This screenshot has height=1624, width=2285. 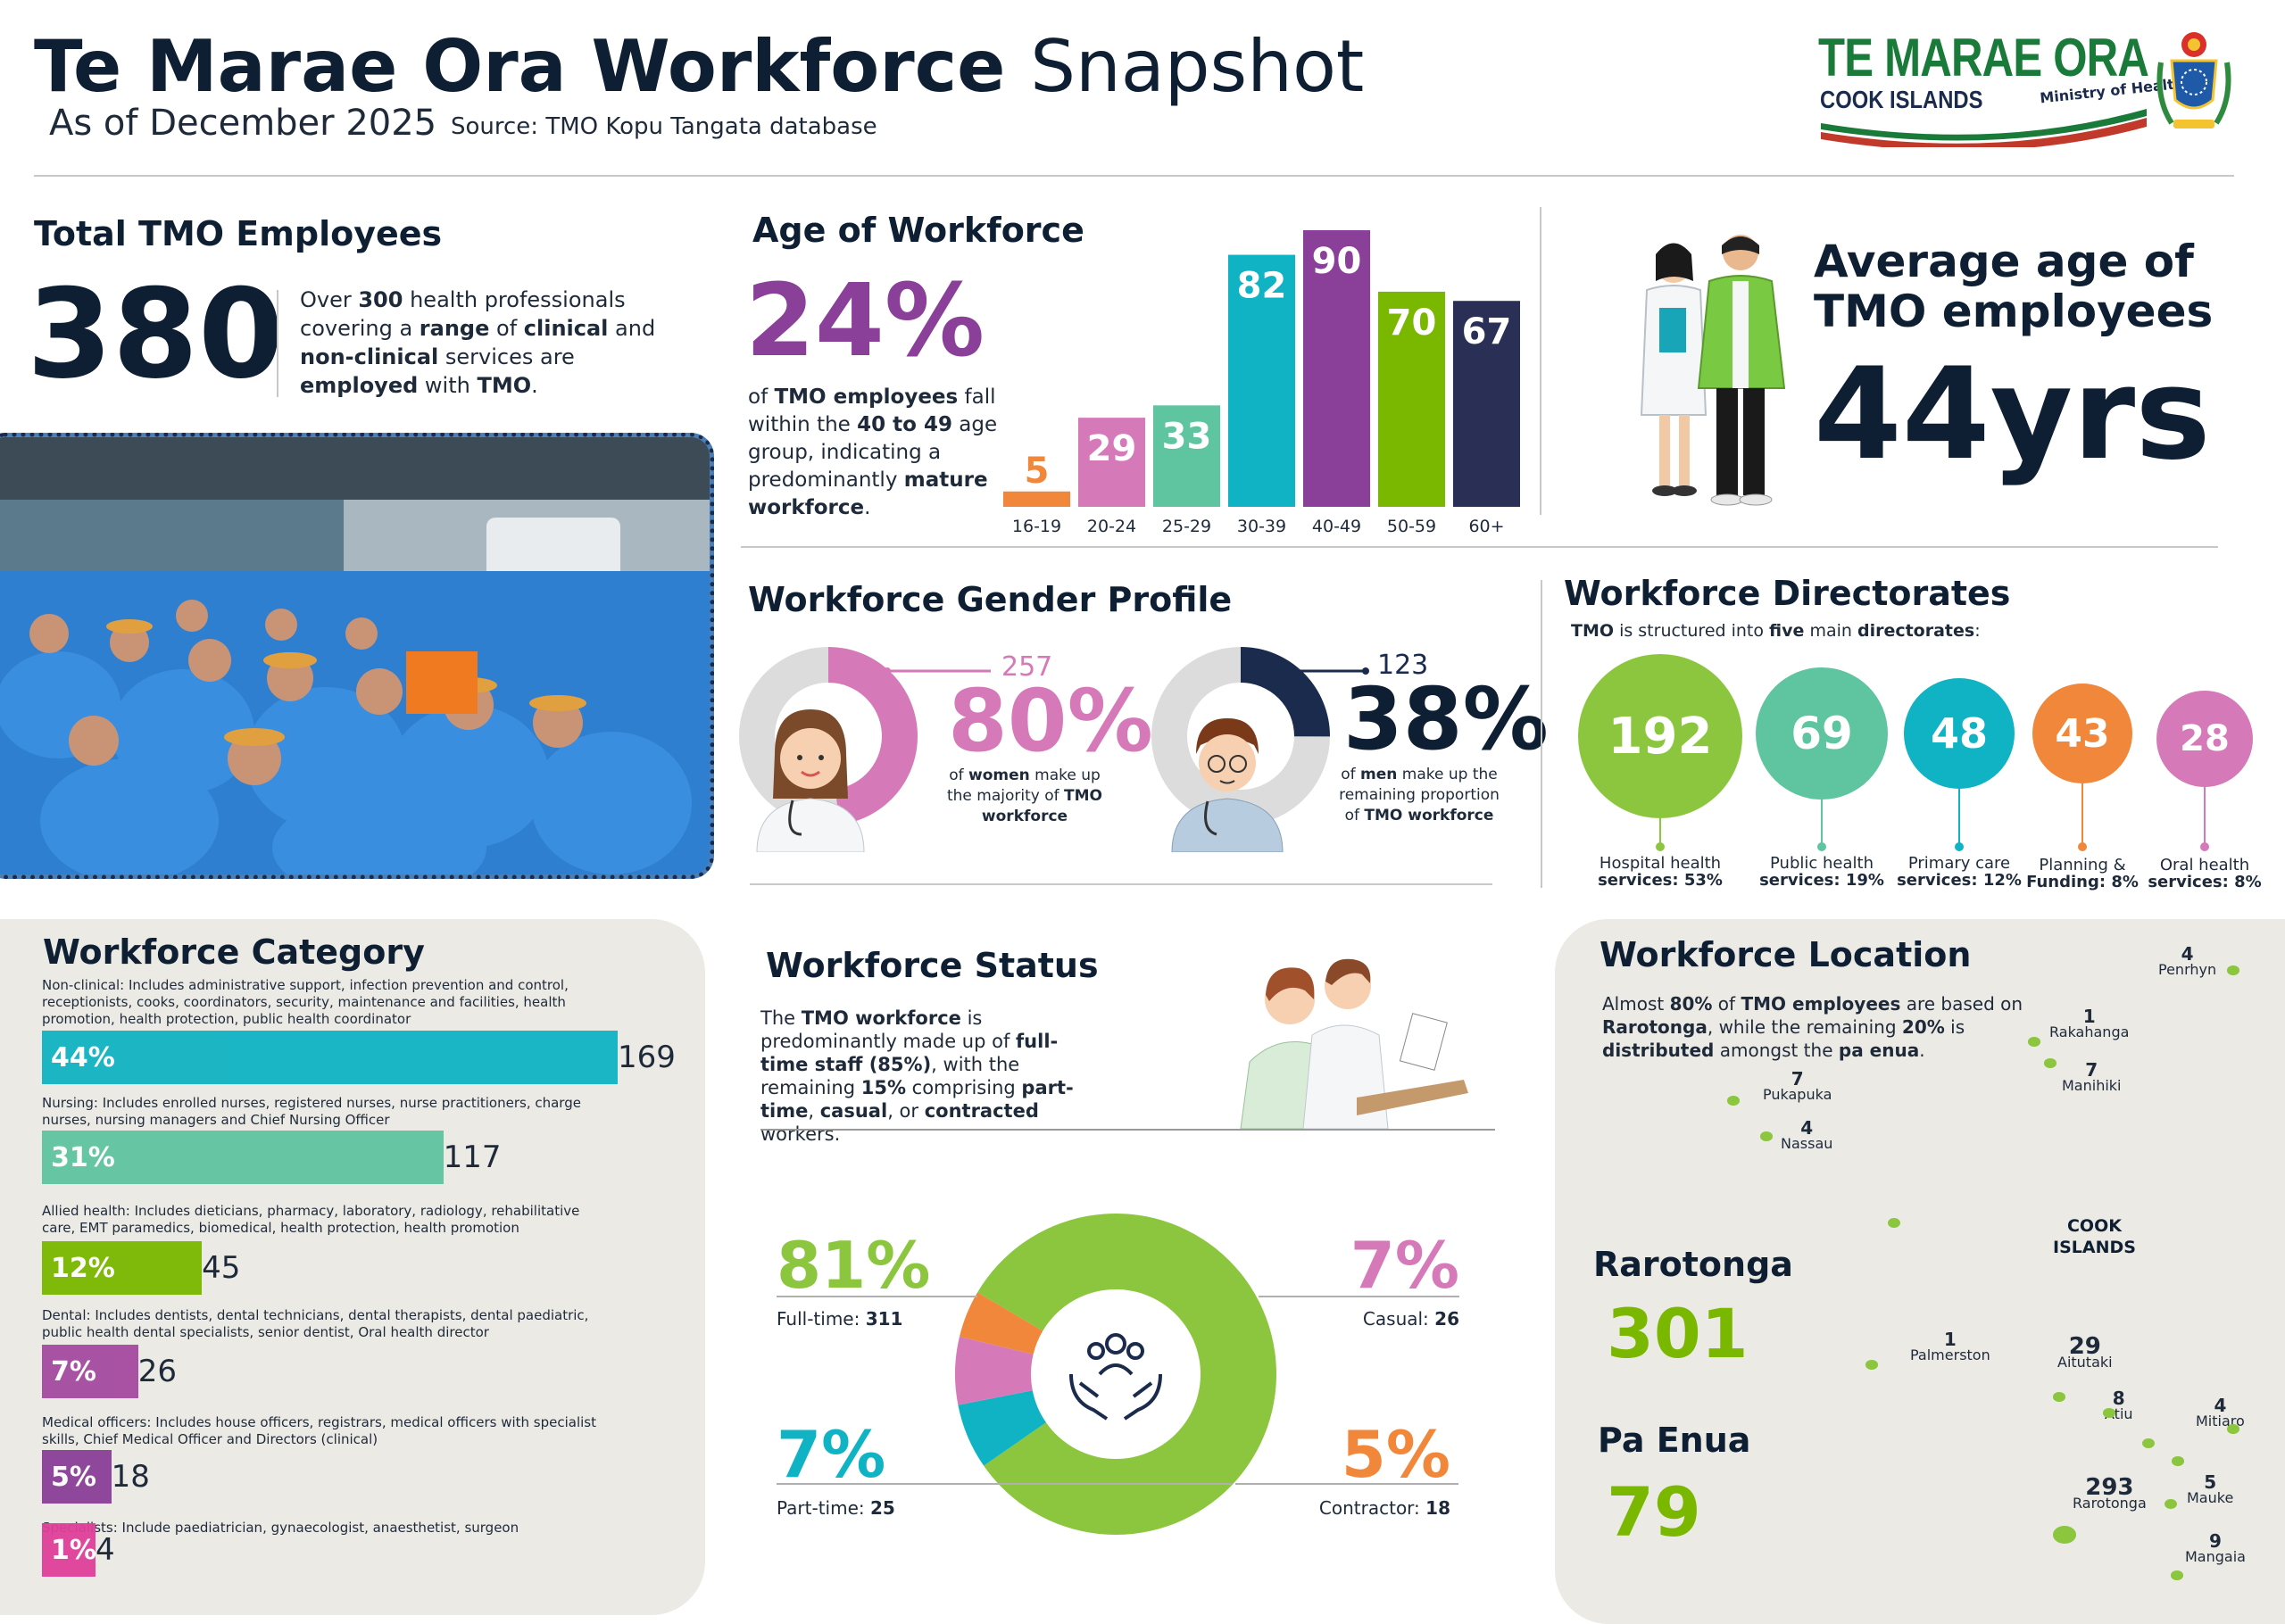 What do you see at coordinates (1197, 66) in the screenshot?
I see `title-light: Snapshot` at bounding box center [1197, 66].